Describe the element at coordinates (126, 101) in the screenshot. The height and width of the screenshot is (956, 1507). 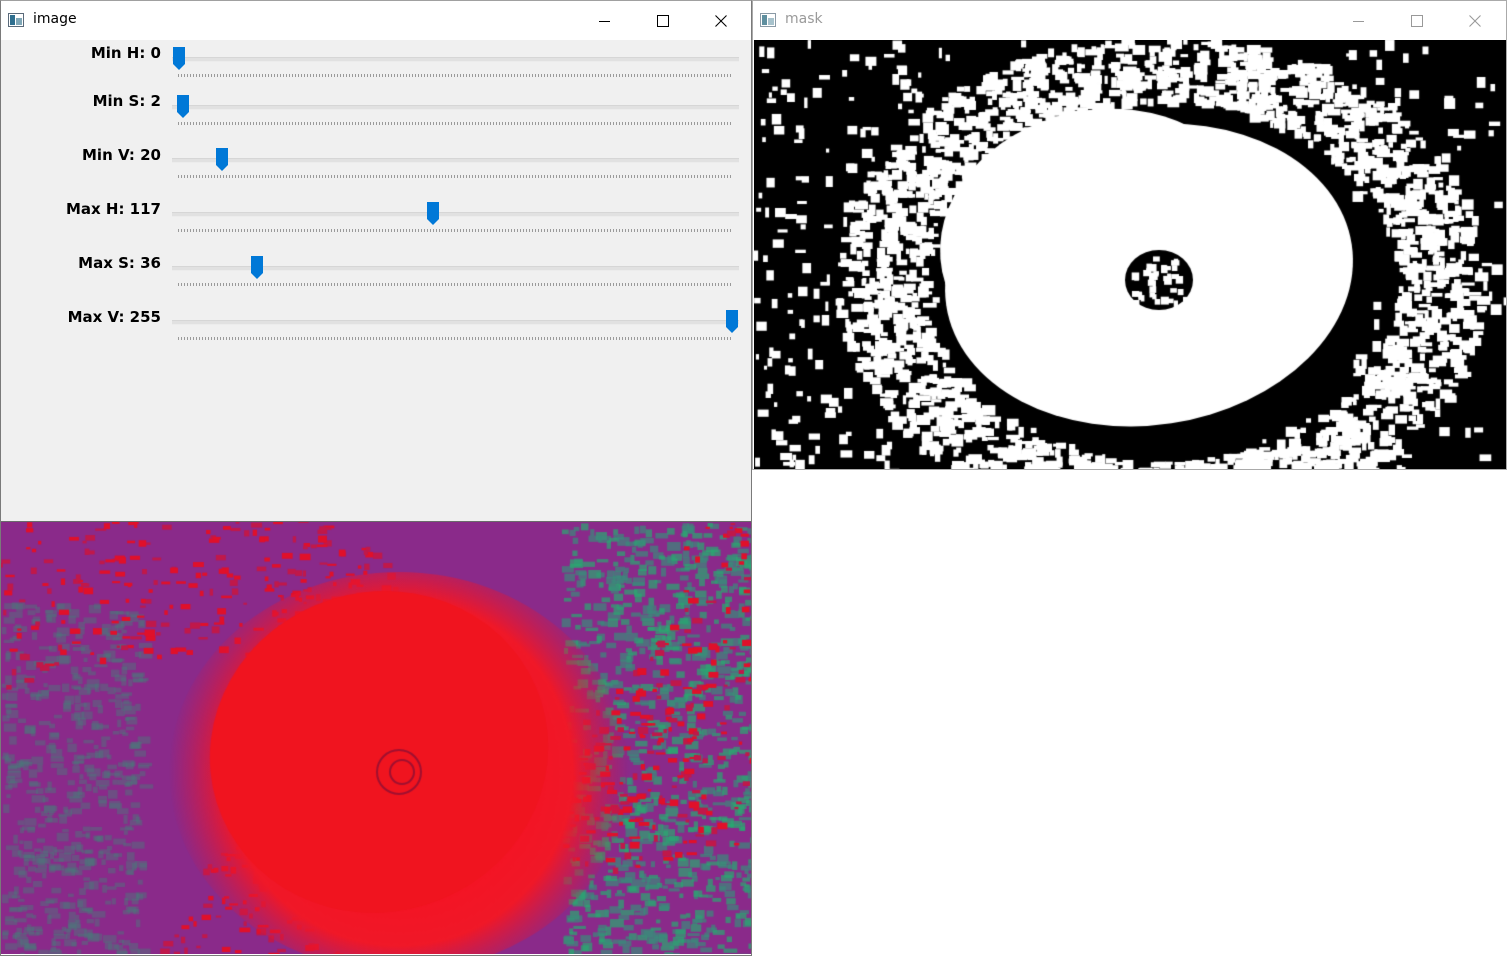
I see `trackbar-label: Min S: 2` at that location.